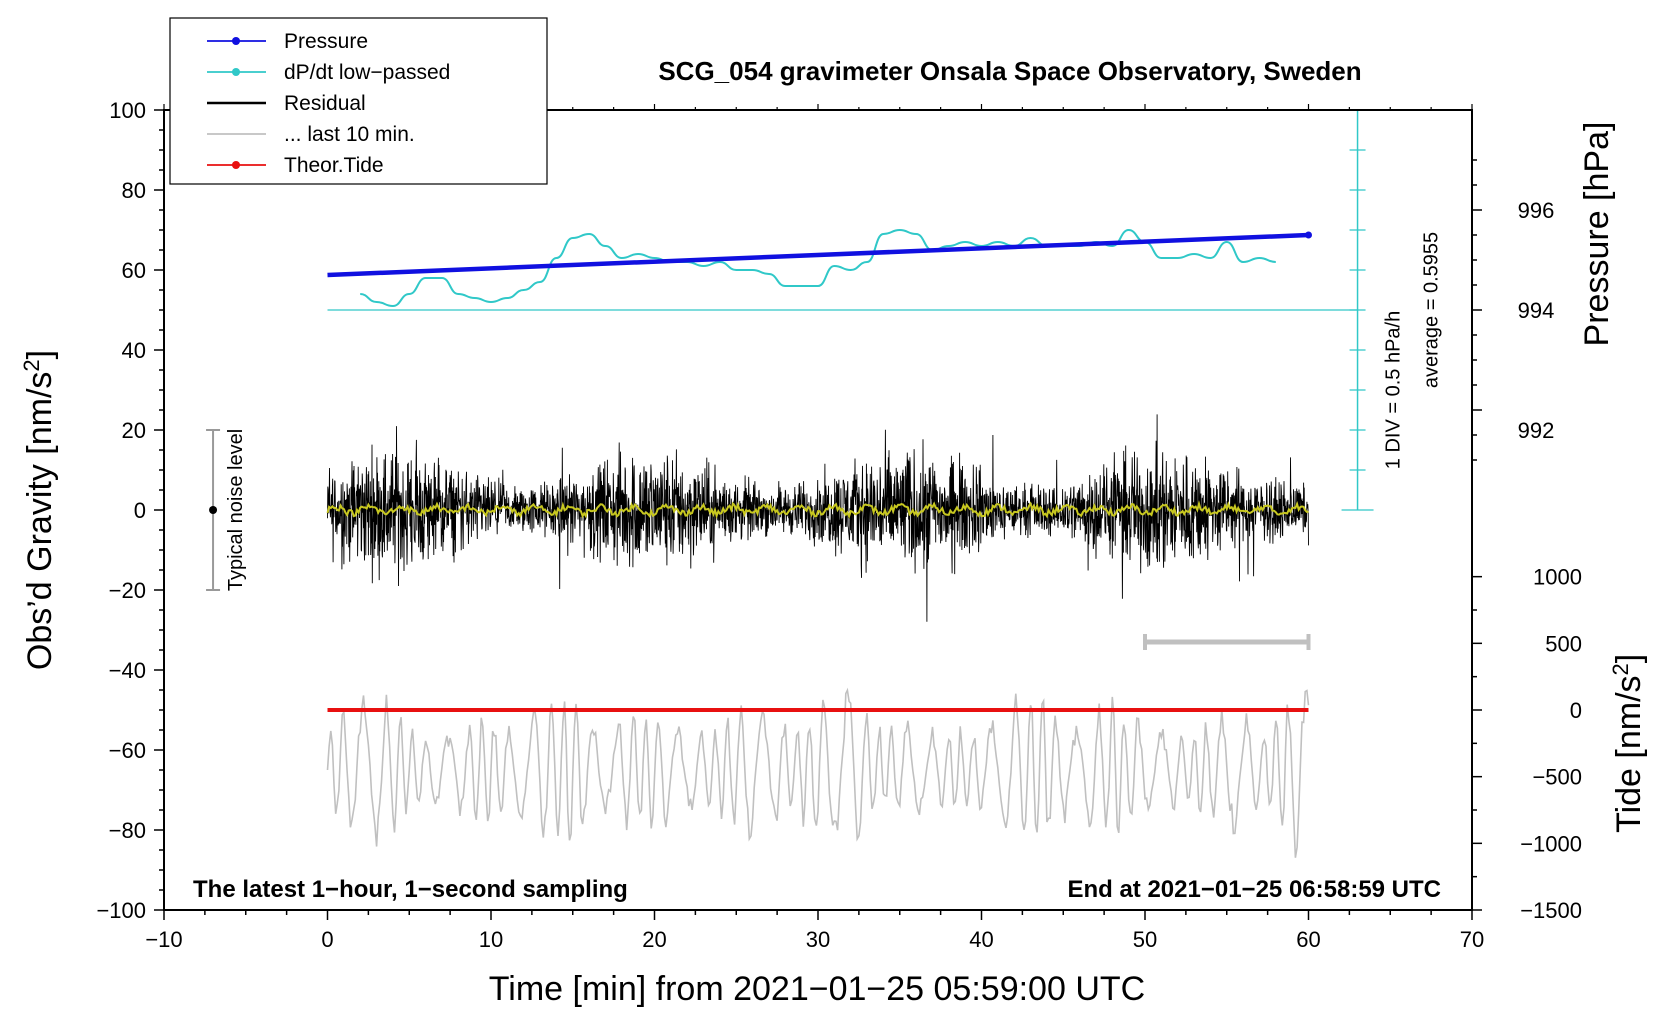 This screenshot has width=1660, height=1020. I want to click on annotation-right: End at 2021−01−25 06:58:59 UTC, so click(1254, 889).